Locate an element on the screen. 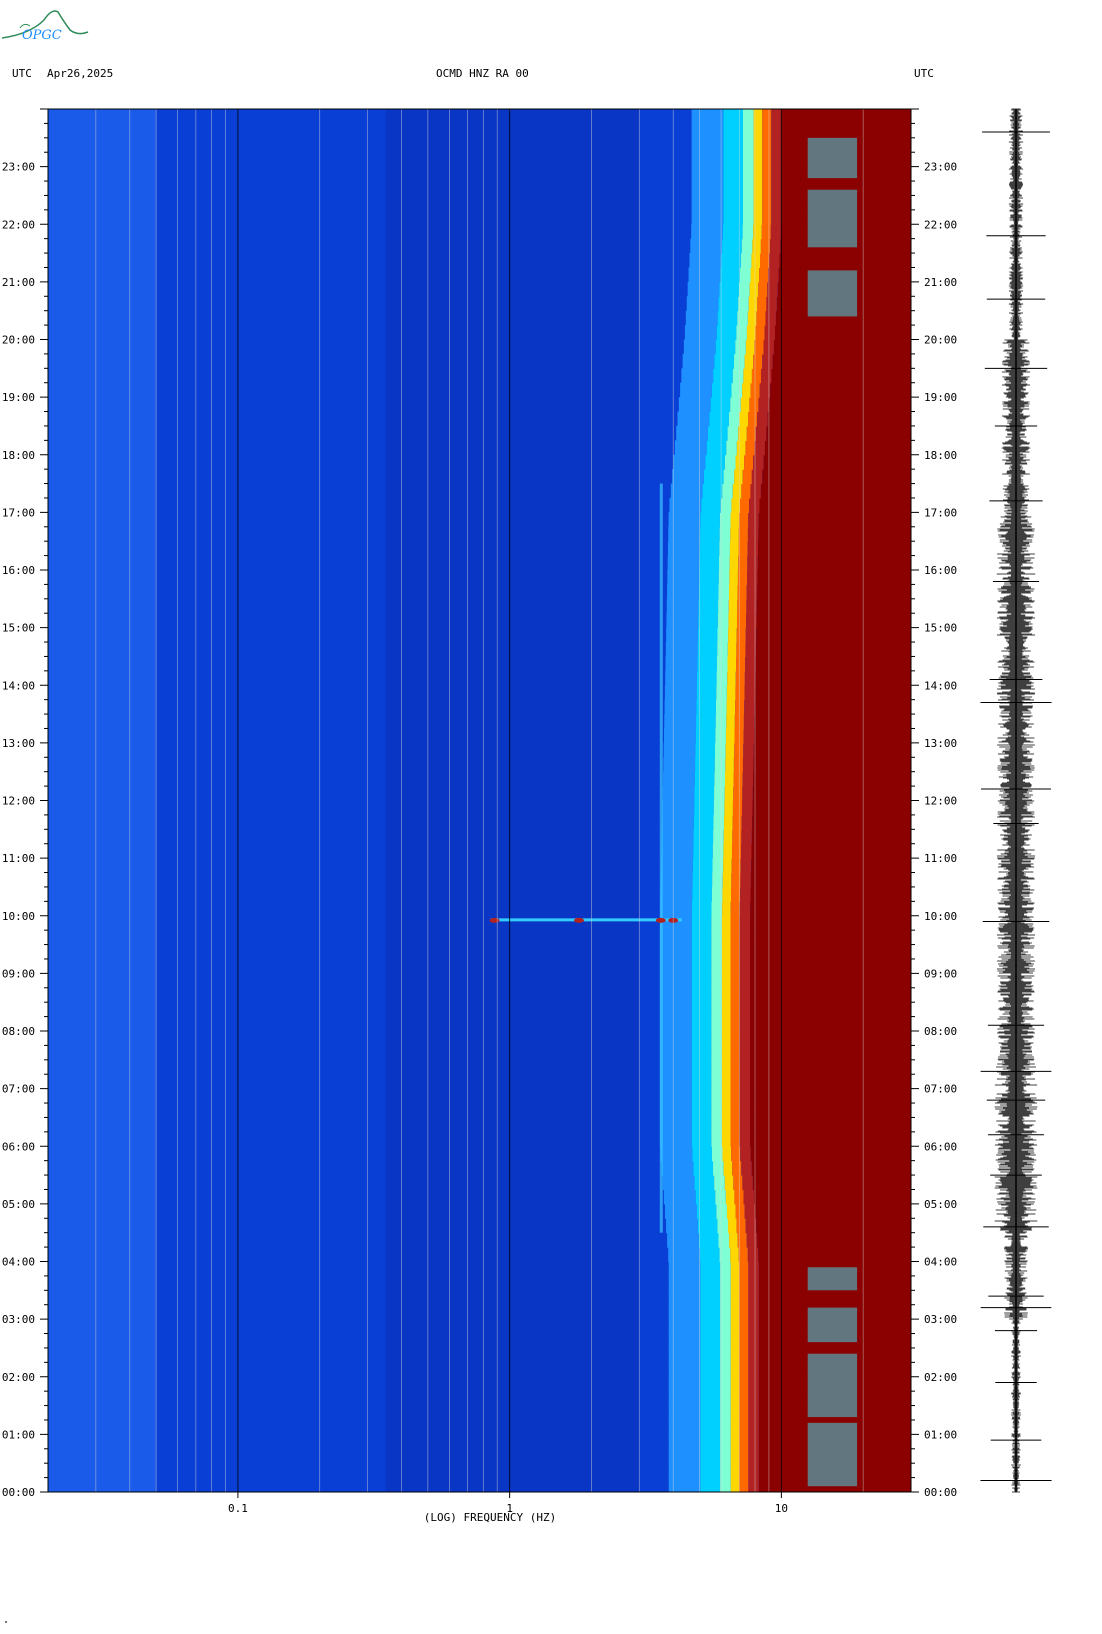 This screenshot has height=1634, width=1102. y-tick-label-left: 09:00 is located at coordinates (18, 973).